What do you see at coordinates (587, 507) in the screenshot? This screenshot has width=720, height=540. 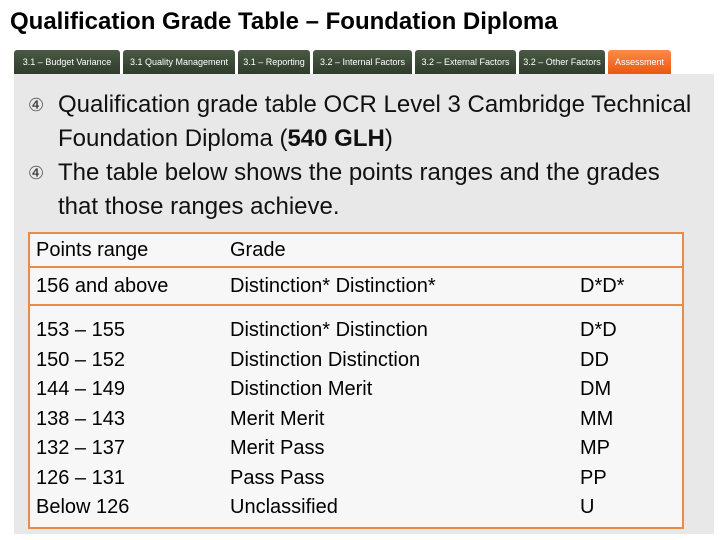 I see `cell-code: U` at bounding box center [587, 507].